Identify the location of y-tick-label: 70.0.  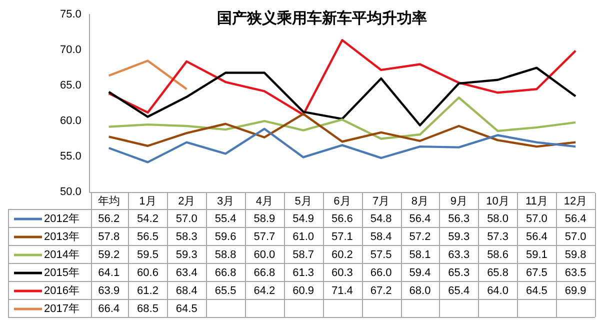
(71, 50).